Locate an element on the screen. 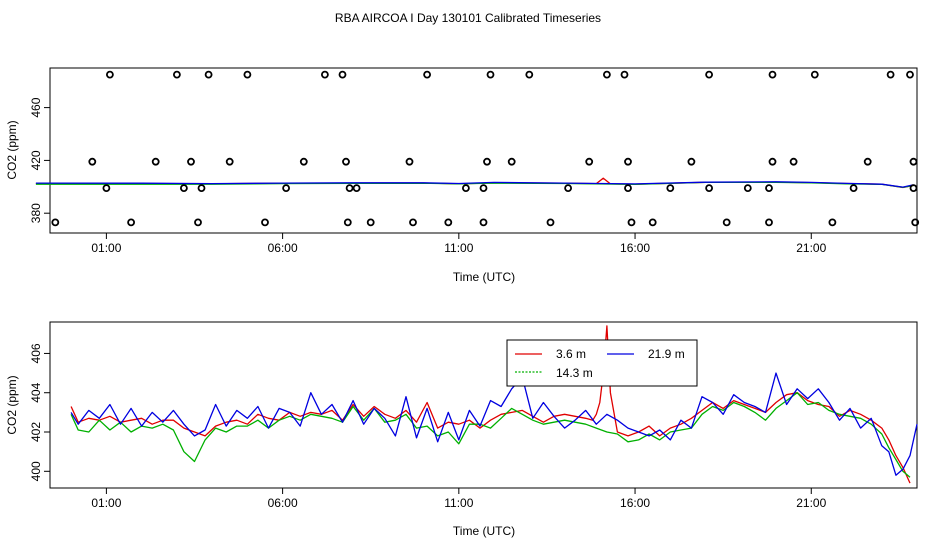 Image resolution: width=936 pixels, height=540 pixels. top-x-tick-label: 01:00 is located at coordinates (106, 248).